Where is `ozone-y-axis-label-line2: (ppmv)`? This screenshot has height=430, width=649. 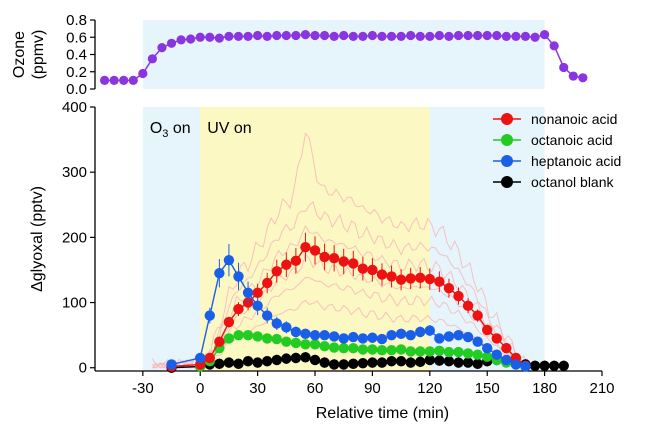
ozone-y-axis-label-line2: (ppmv) is located at coordinates (38, 55).